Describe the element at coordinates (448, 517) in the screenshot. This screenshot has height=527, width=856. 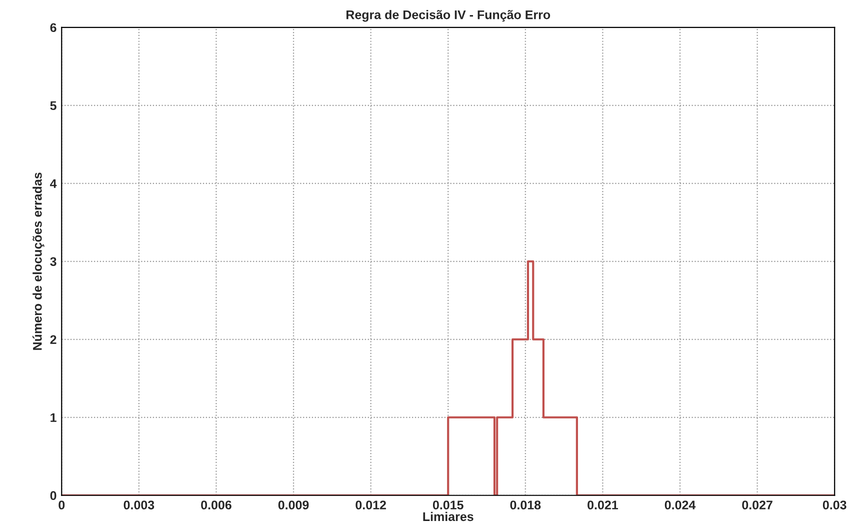
I see `x-axis-title: Limiares` at that location.